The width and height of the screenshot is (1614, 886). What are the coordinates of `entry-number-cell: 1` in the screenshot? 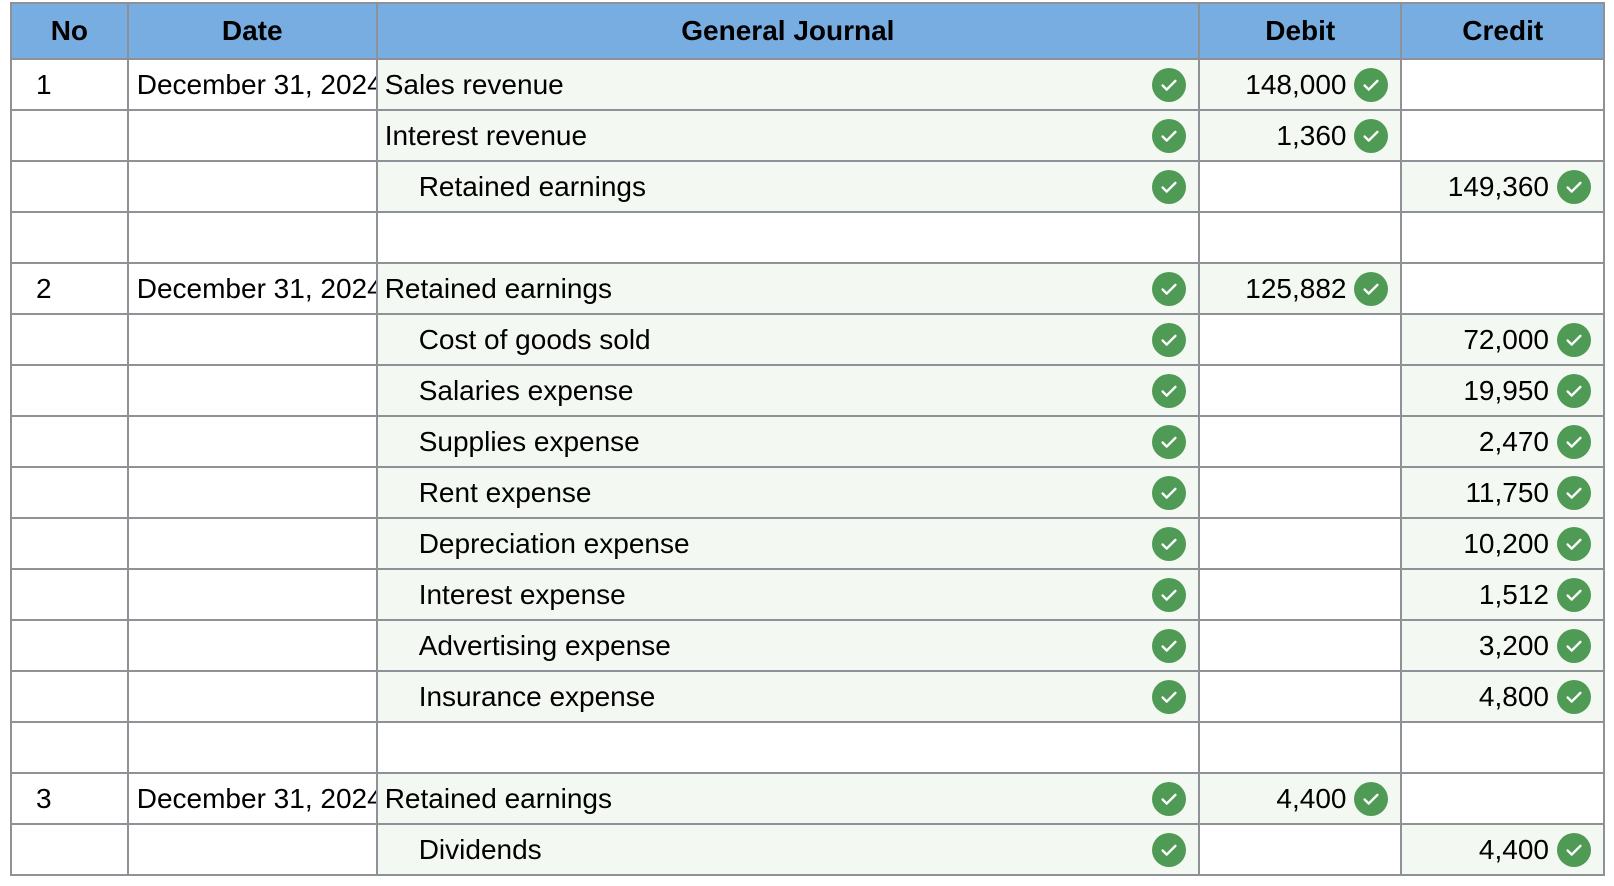 It's located at (69, 84).